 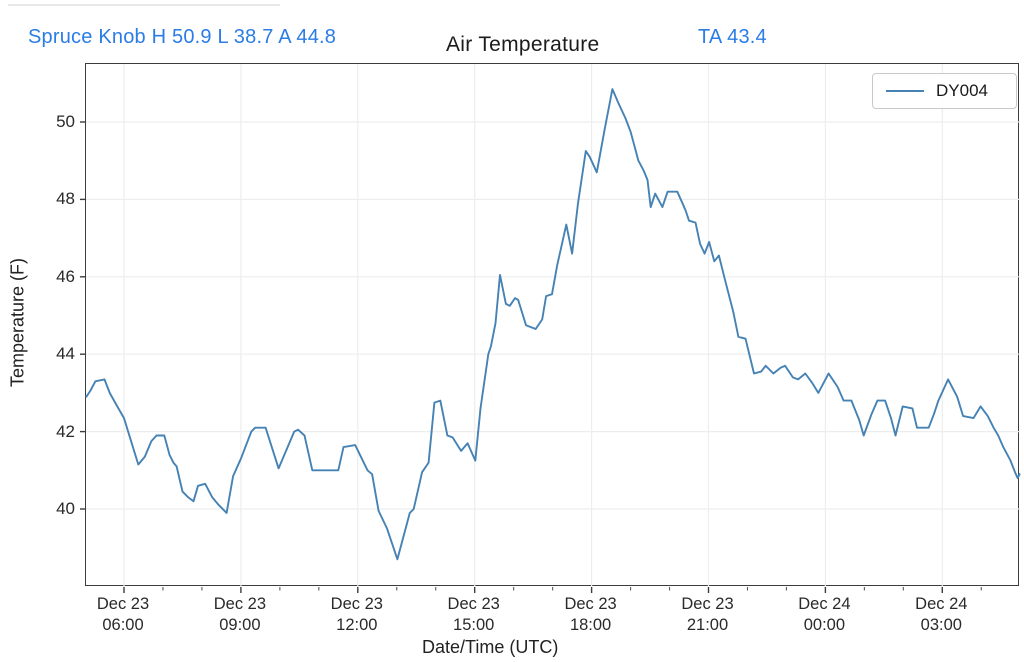 What do you see at coordinates (474, 625) in the screenshot?
I see `x-tick-time: 15:00` at bounding box center [474, 625].